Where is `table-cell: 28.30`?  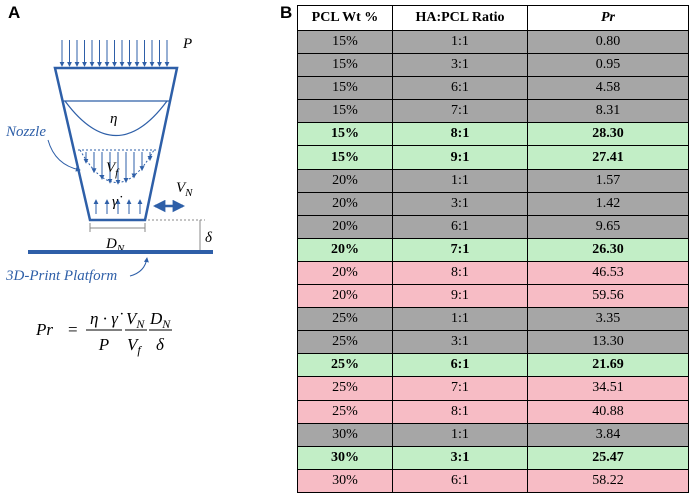
table-cell: 28.30 is located at coordinates (608, 134).